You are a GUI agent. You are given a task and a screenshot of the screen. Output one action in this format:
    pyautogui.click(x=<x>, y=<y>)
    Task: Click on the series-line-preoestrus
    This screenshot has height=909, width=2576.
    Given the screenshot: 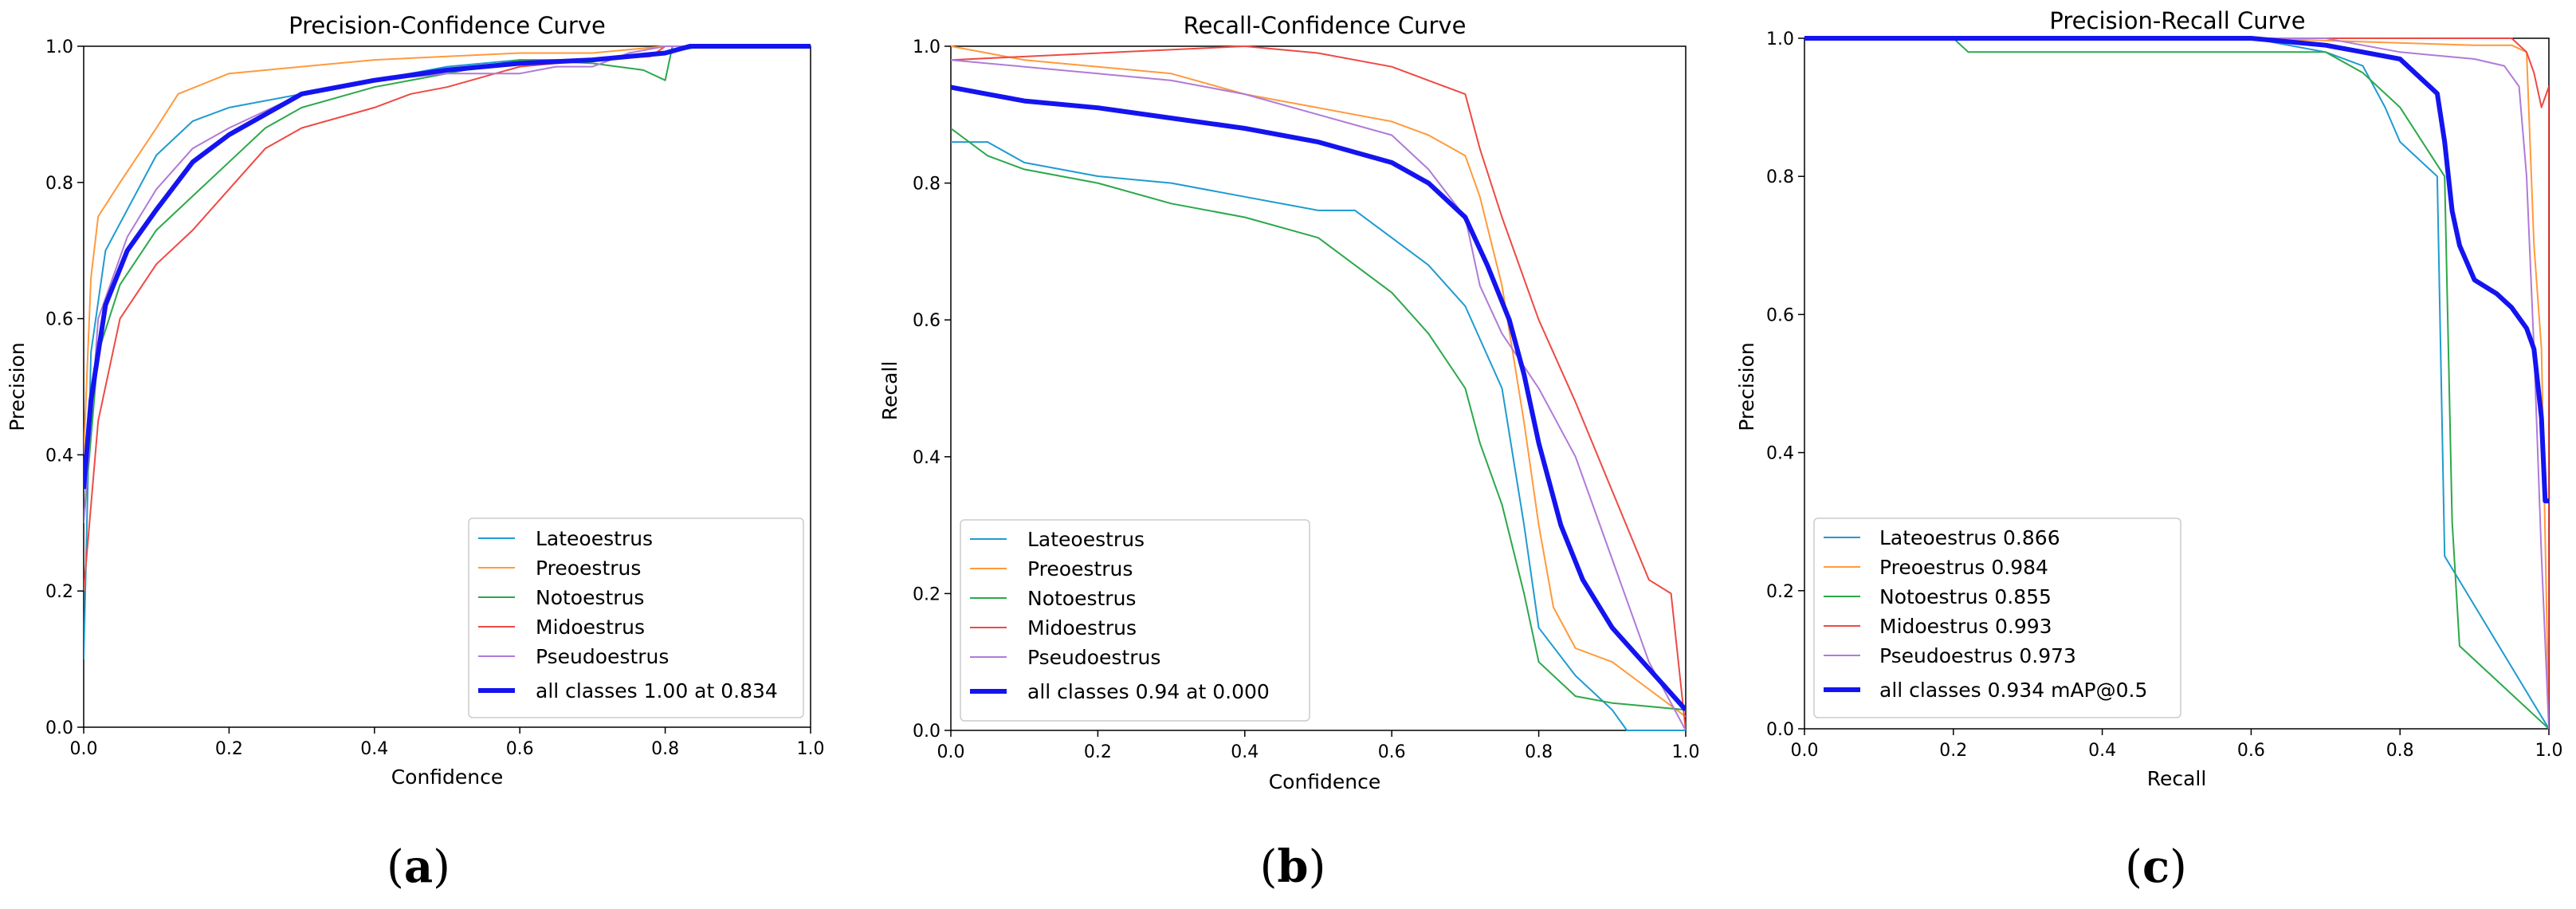 What is the action you would take?
    pyautogui.click(x=447, y=250)
    